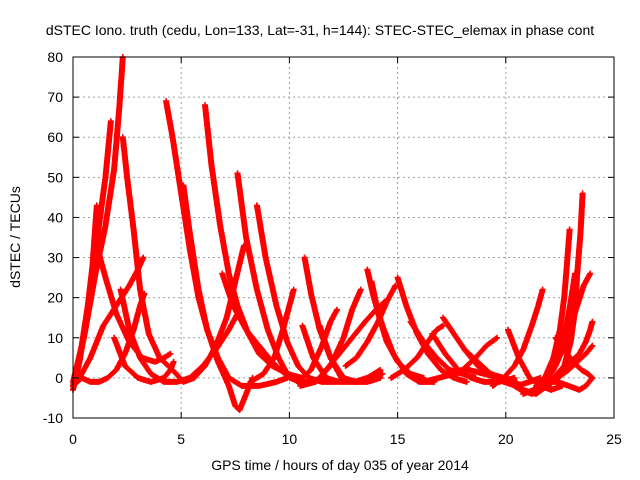 This screenshot has width=640, height=480. I want to click on y-tick-label: 50, so click(55, 177).